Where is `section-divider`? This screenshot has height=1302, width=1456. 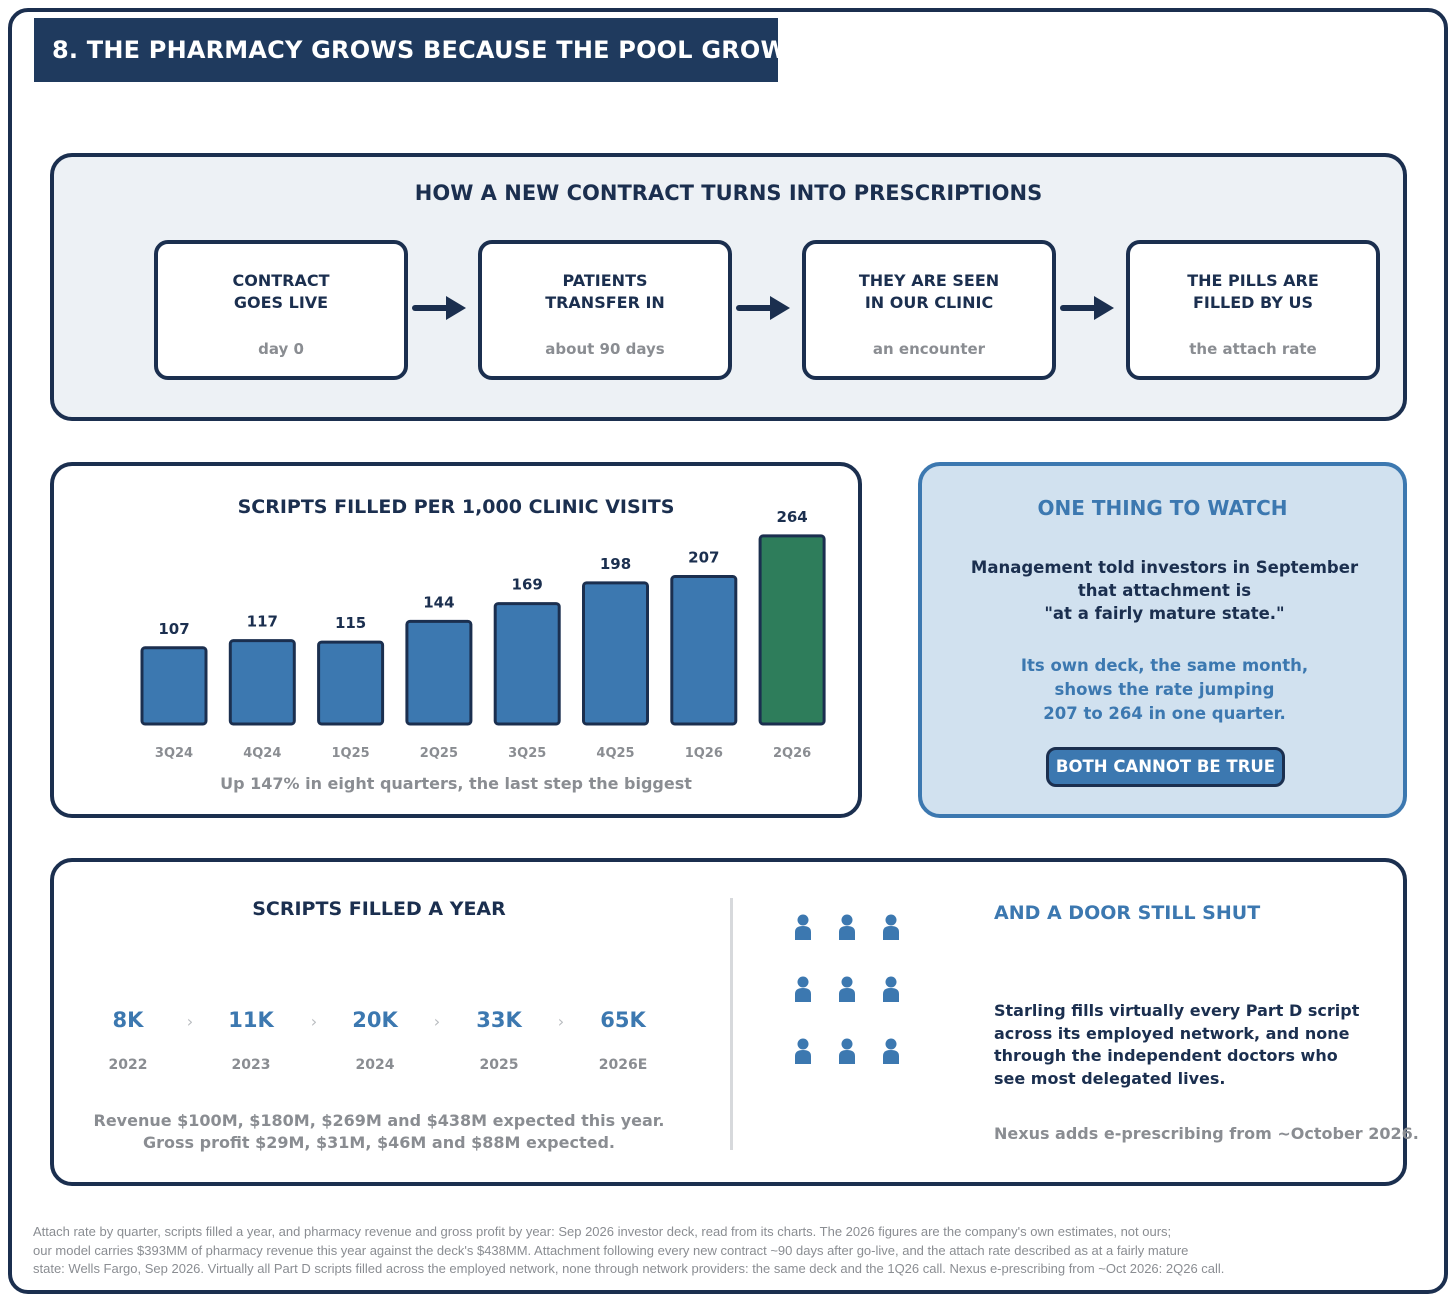
section-divider is located at coordinates (731, 1024).